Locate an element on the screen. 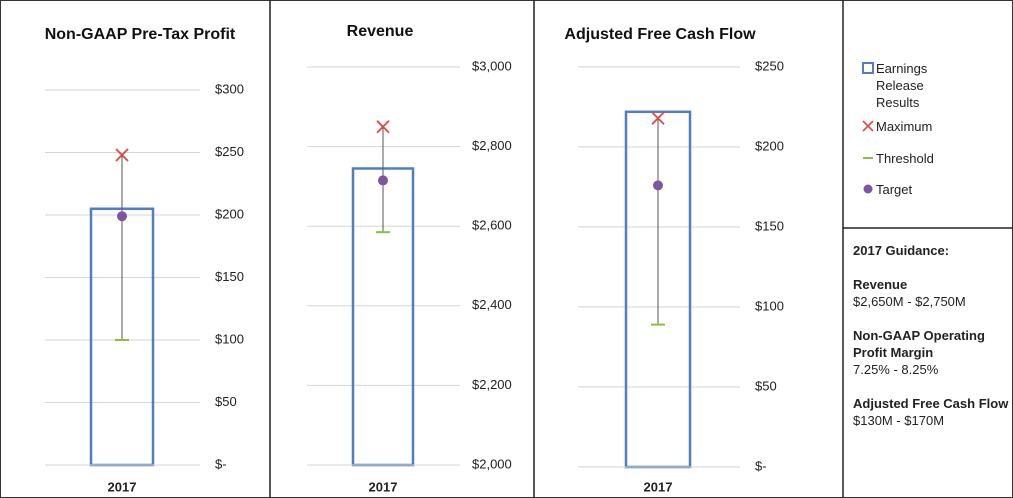  chart-title: Non-GAAP Pre-Tax Profit is located at coordinates (140, 34).